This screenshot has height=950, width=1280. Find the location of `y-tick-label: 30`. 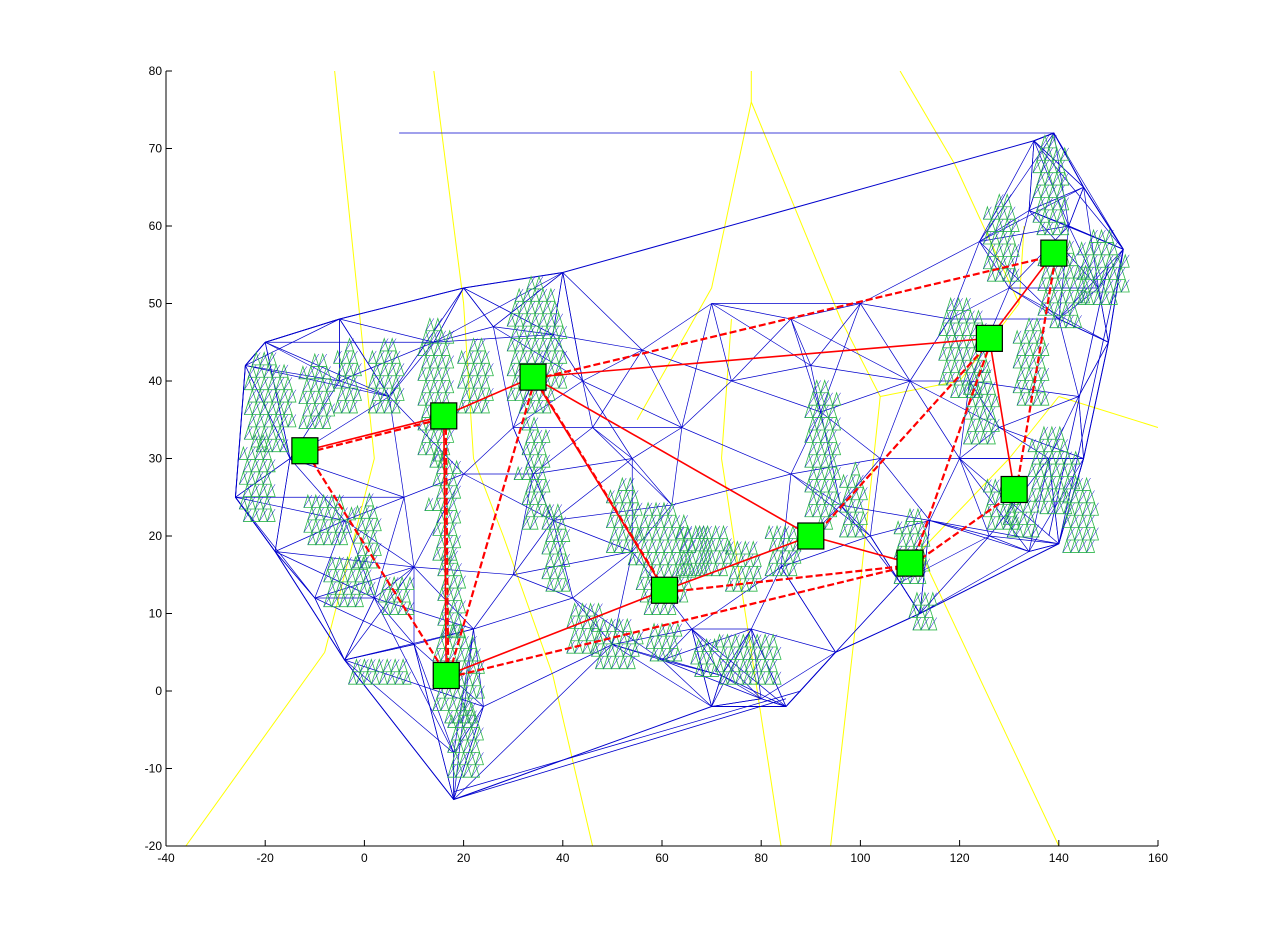

y-tick-label: 30 is located at coordinates (156, 459).